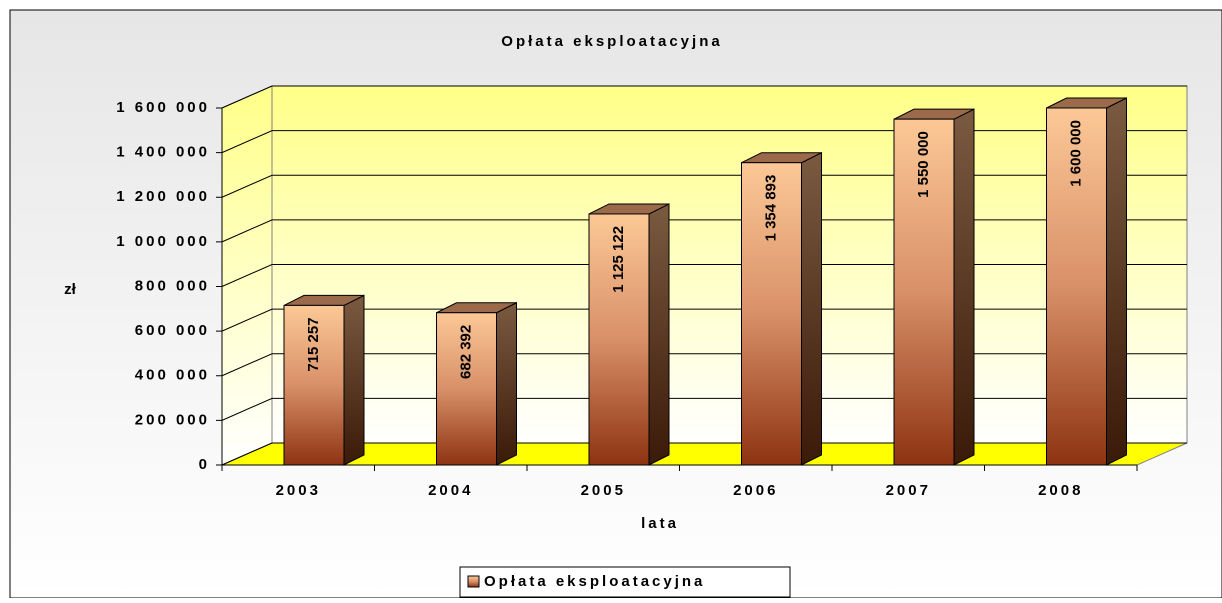  Describe the element at coordinates (611, 41) in the screenshot. I see `chart-title: Opłata eksploatacyjna` at that location.